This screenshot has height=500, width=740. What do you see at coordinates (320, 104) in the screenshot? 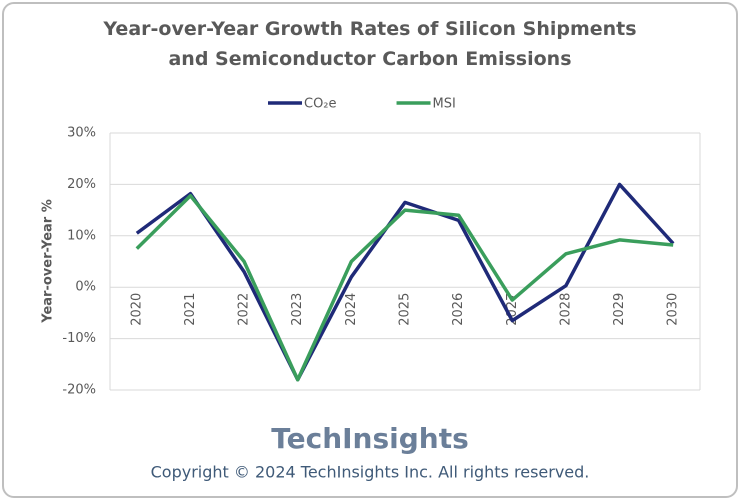
I see `legend-label: CO₂e` at bounding box center [320, 104].